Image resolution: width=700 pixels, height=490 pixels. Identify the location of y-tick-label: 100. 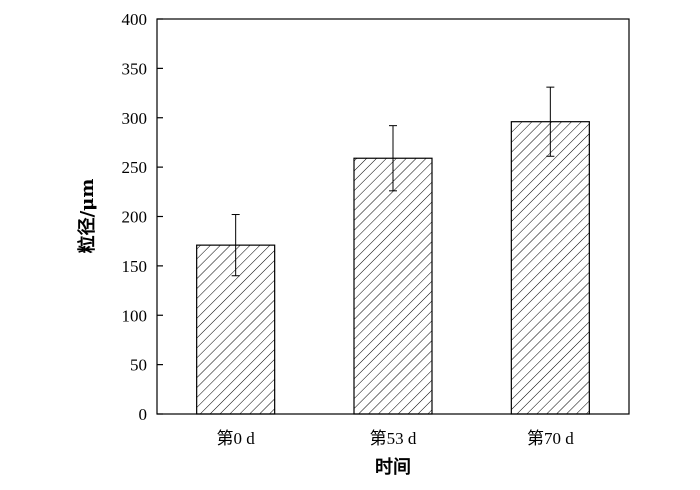
(135, 315).